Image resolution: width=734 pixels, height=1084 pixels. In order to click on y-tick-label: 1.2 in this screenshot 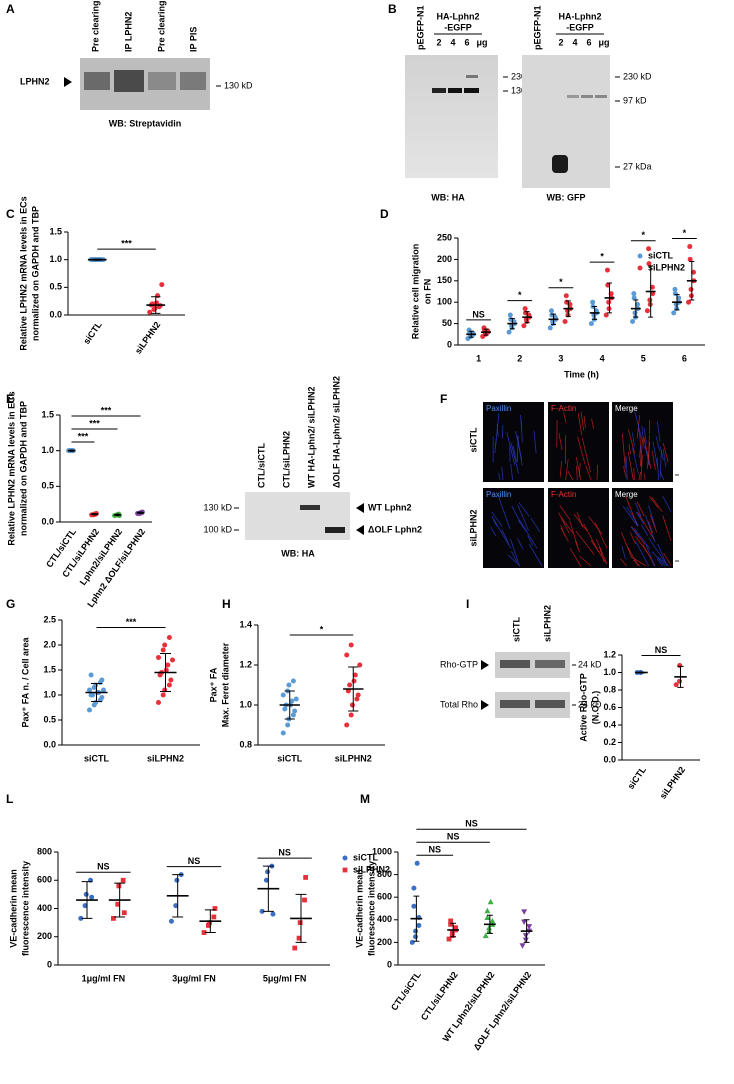, I will do `click(609, 654)`.